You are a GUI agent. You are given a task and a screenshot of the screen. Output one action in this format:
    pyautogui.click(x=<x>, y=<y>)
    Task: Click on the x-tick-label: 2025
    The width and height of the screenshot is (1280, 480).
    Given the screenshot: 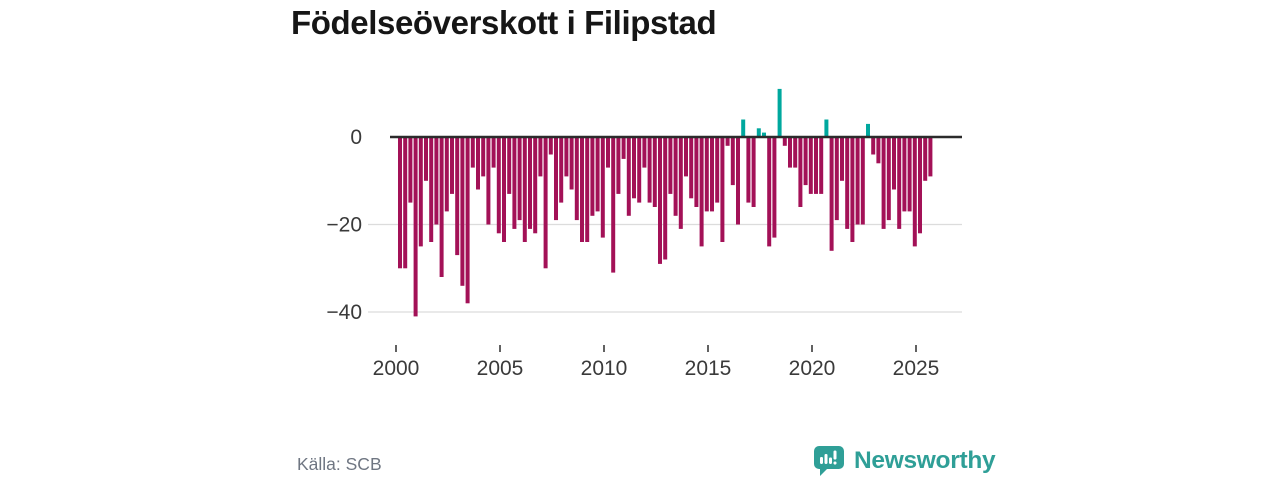 What is the action you would take?
    pyautogui.click(x=916, y=368)
    